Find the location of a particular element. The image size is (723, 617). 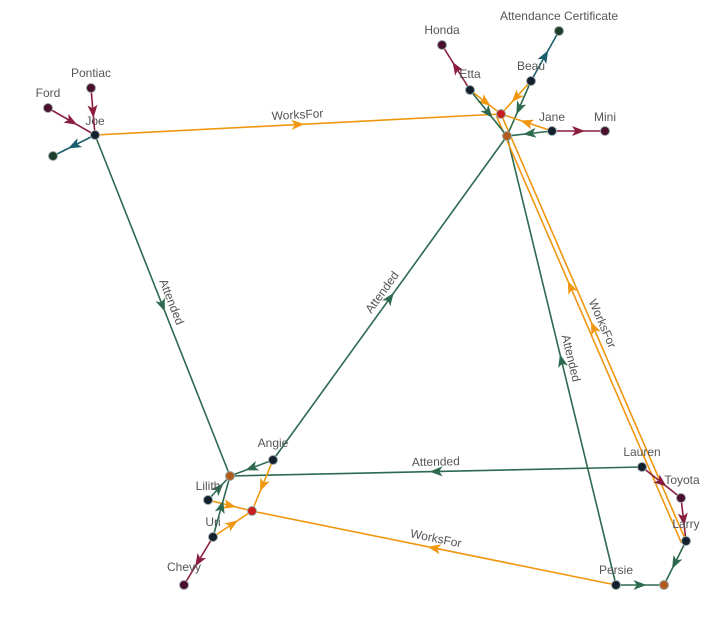

edge-attended-persie-sch1 is located at coordinates (561, 360).